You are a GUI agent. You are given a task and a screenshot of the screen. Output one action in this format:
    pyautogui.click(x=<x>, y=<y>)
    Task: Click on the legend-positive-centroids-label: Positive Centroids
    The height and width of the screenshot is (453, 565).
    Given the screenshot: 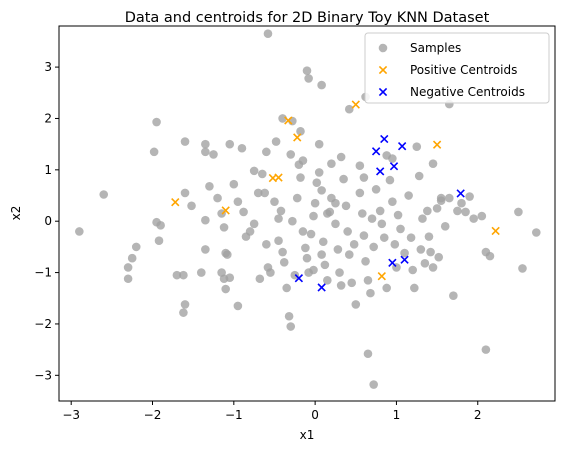 What is the action you would take?
    pyautogui.click(x=463, y=70)
    